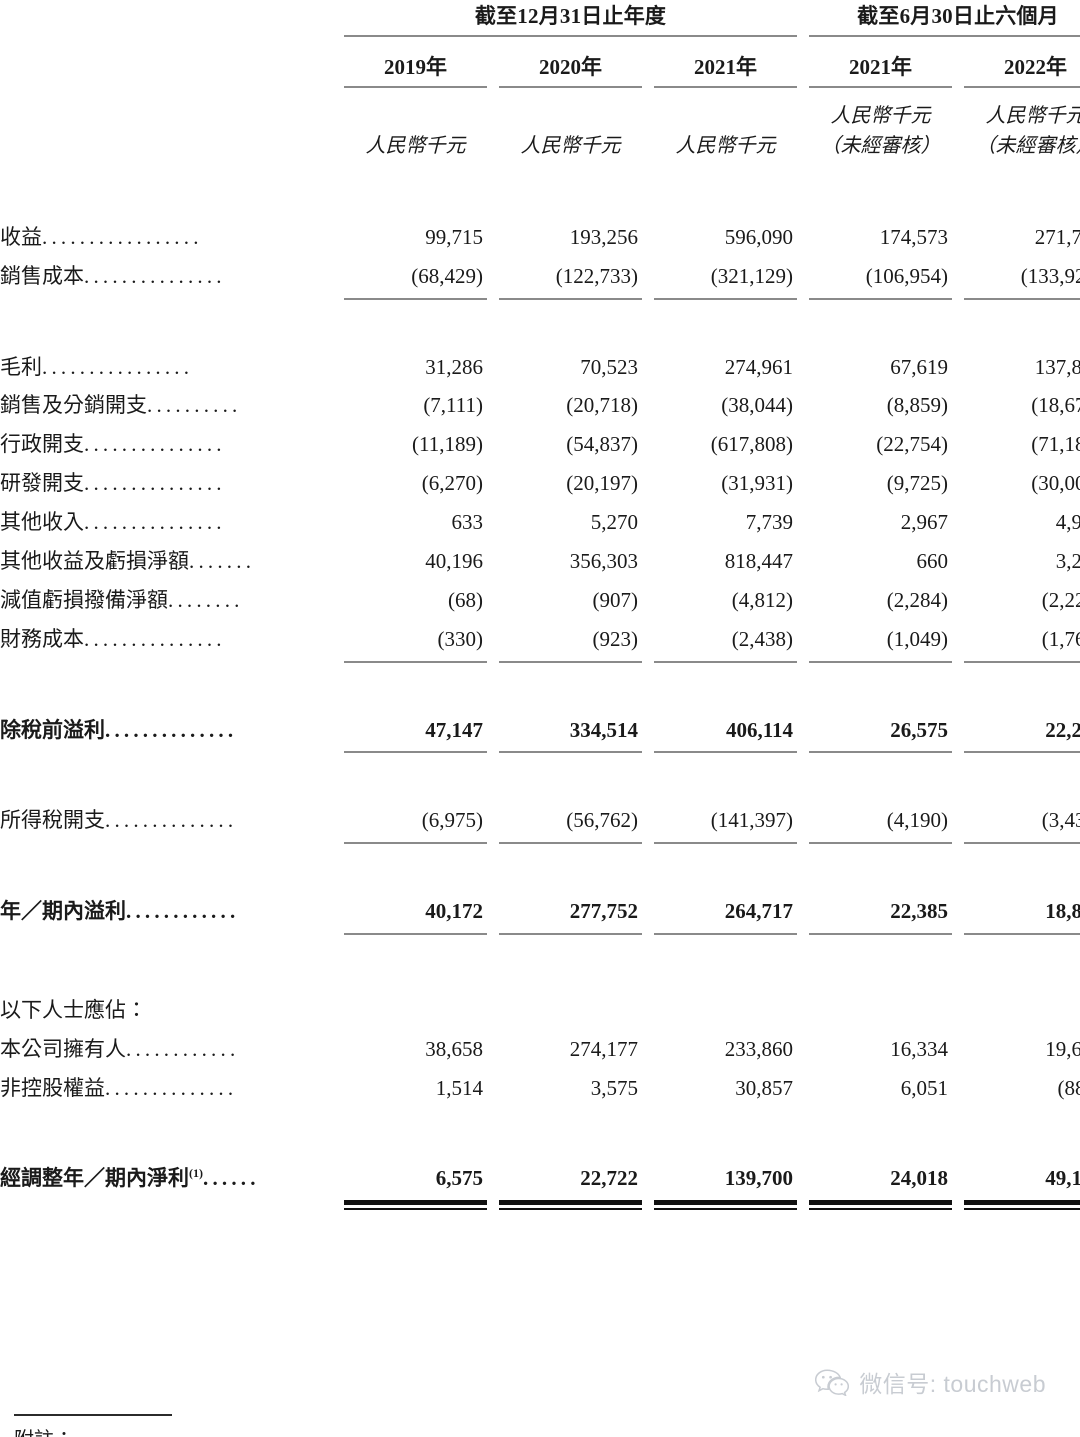  What do you see at coordinates (752, 820) in the screenshot?
I see `row-value: (141,397)` at bounding box center [752, 820].